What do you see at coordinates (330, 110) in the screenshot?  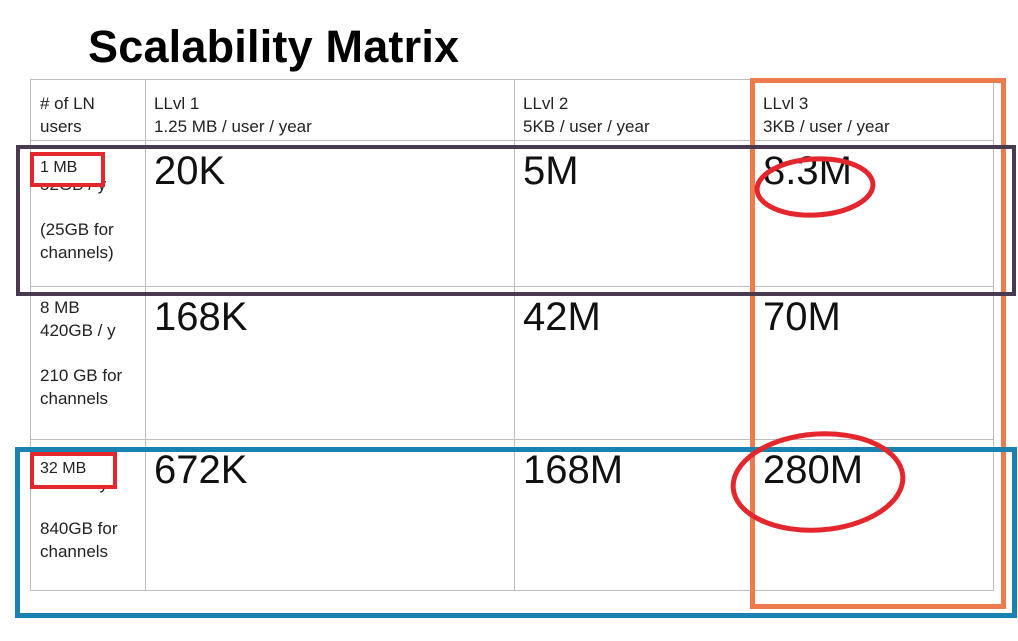 I see `header-cell-llvl1: LLvl 1 1.25 MB / user / year` at bounding box center [330, 110].